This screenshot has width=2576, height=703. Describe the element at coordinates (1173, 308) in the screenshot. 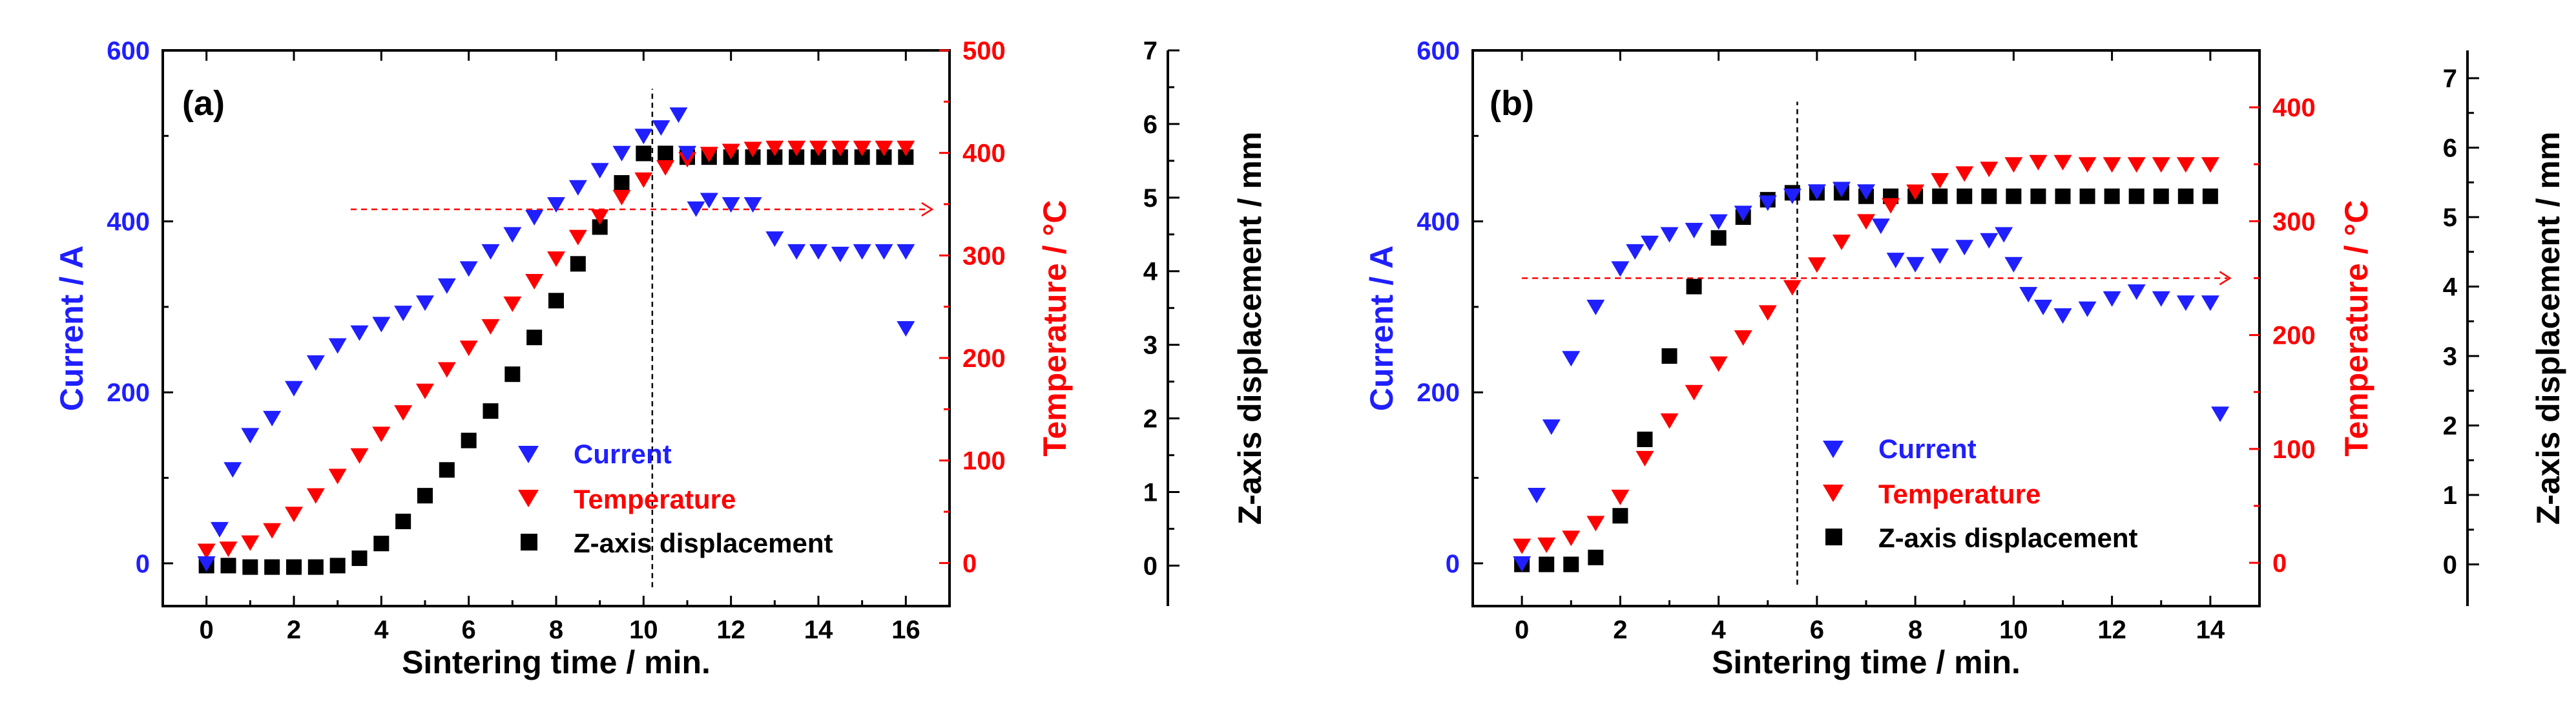

I see `displacement-axis-ticks` at that location.